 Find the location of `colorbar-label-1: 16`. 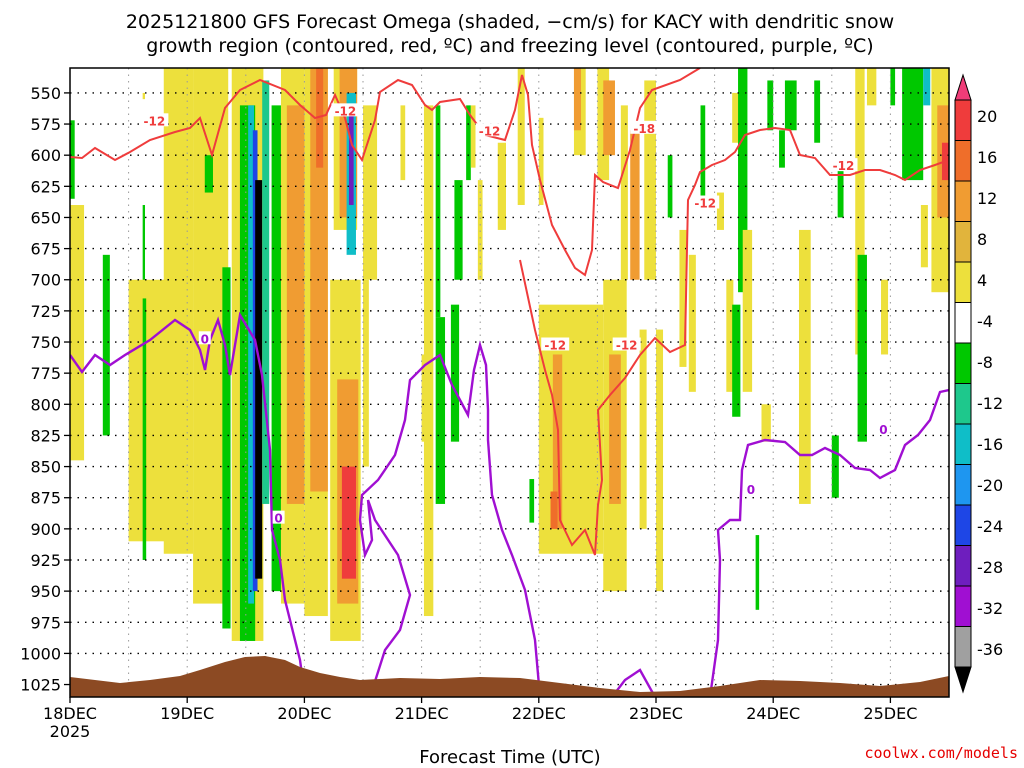

colorbar-label-1: 16 is located at coordinates (987, 157).